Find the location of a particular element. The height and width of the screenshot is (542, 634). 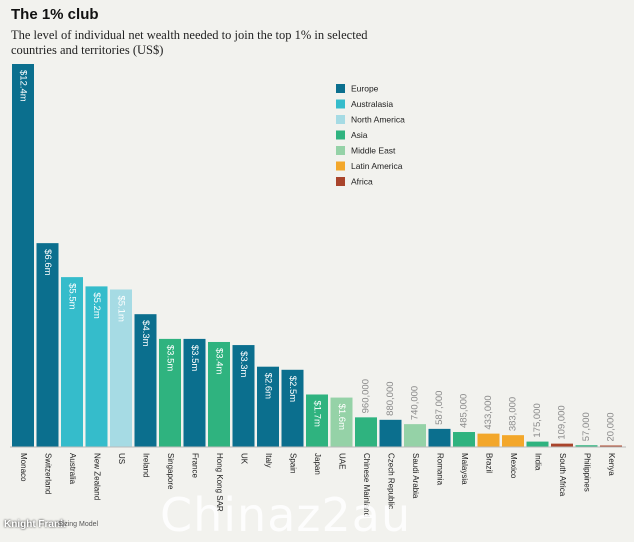

bar-philippines is located at coordinates (586, 446).